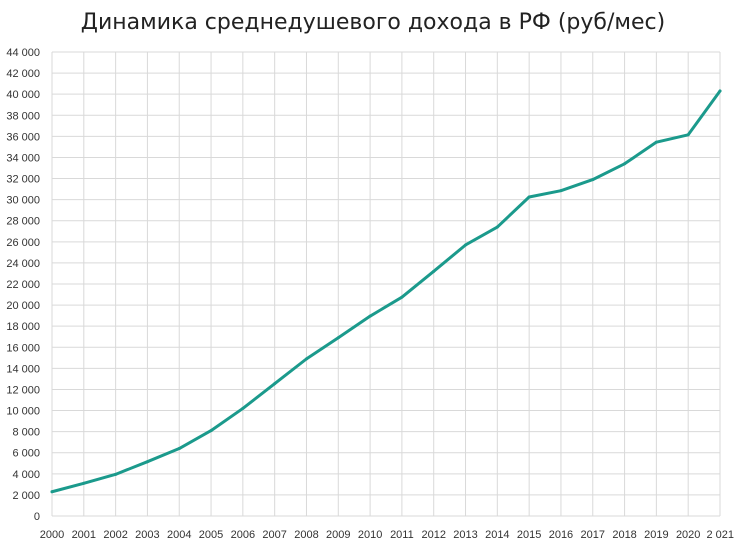  Describe the element at coordinates (593, 535) in the screenshot. I see `x-tick-label: 2017` at that location.